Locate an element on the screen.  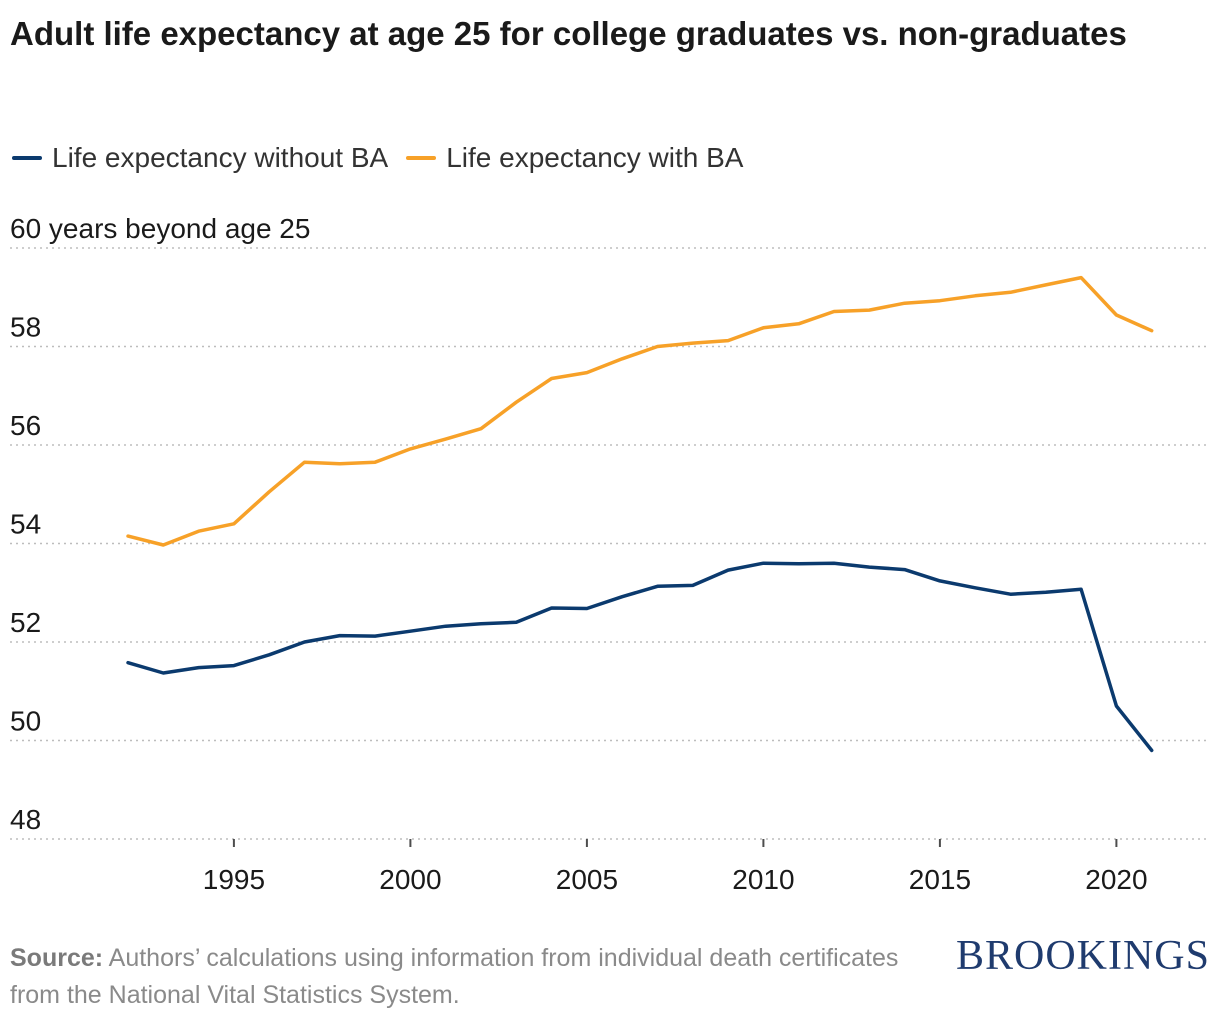
legend-item-without-ba: Life expectancy without BA is located at coordinates (200, 158).